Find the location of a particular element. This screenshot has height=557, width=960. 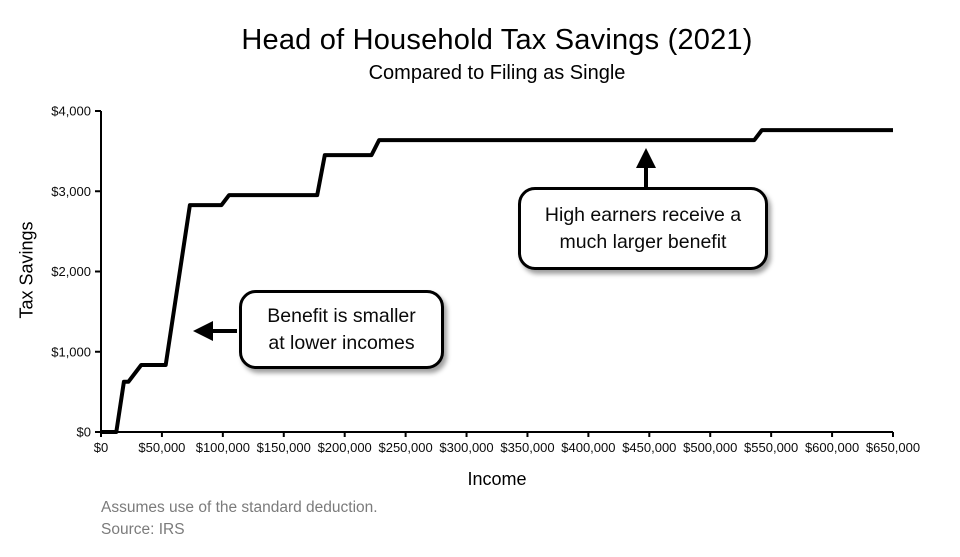

x-tick-label: $50,000 is located at coordinates (161, 447).